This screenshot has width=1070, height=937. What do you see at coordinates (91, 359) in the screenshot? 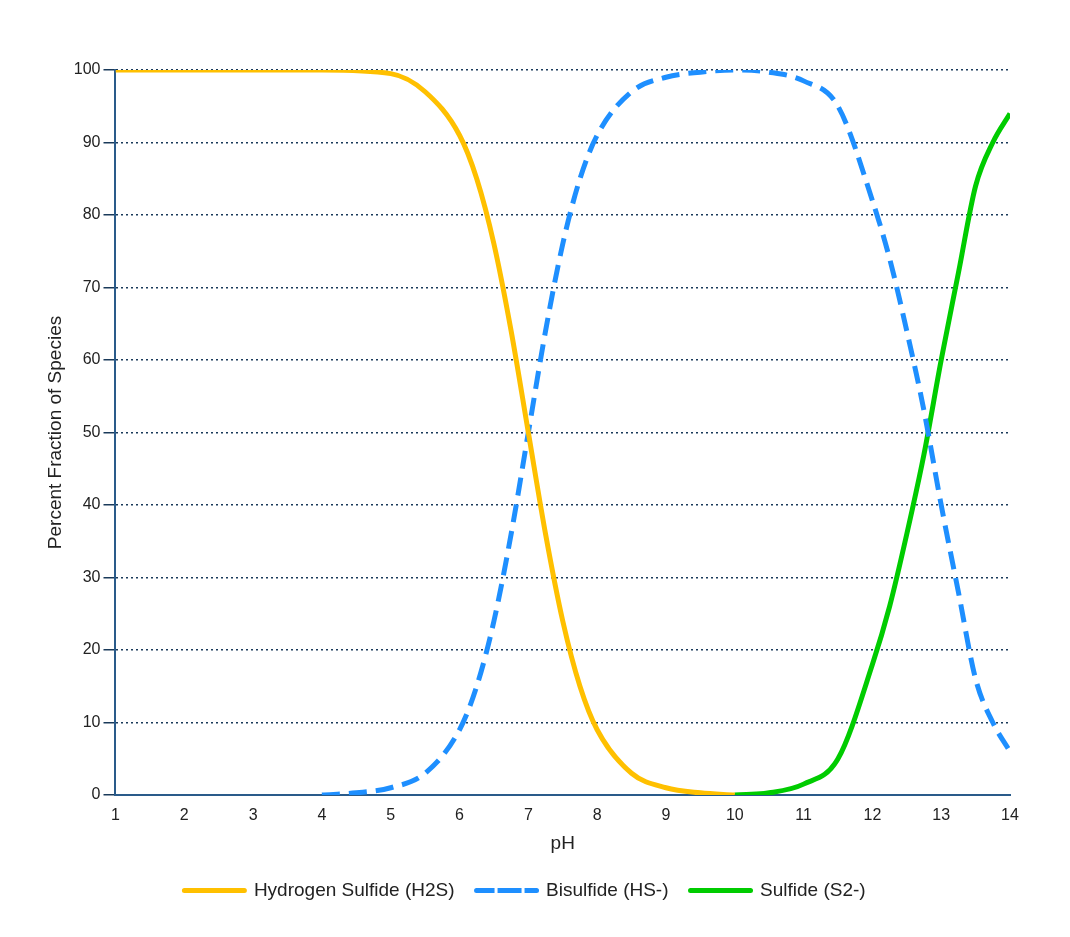
I see `y-tick-label: 60` at bounding box center [91, 359].